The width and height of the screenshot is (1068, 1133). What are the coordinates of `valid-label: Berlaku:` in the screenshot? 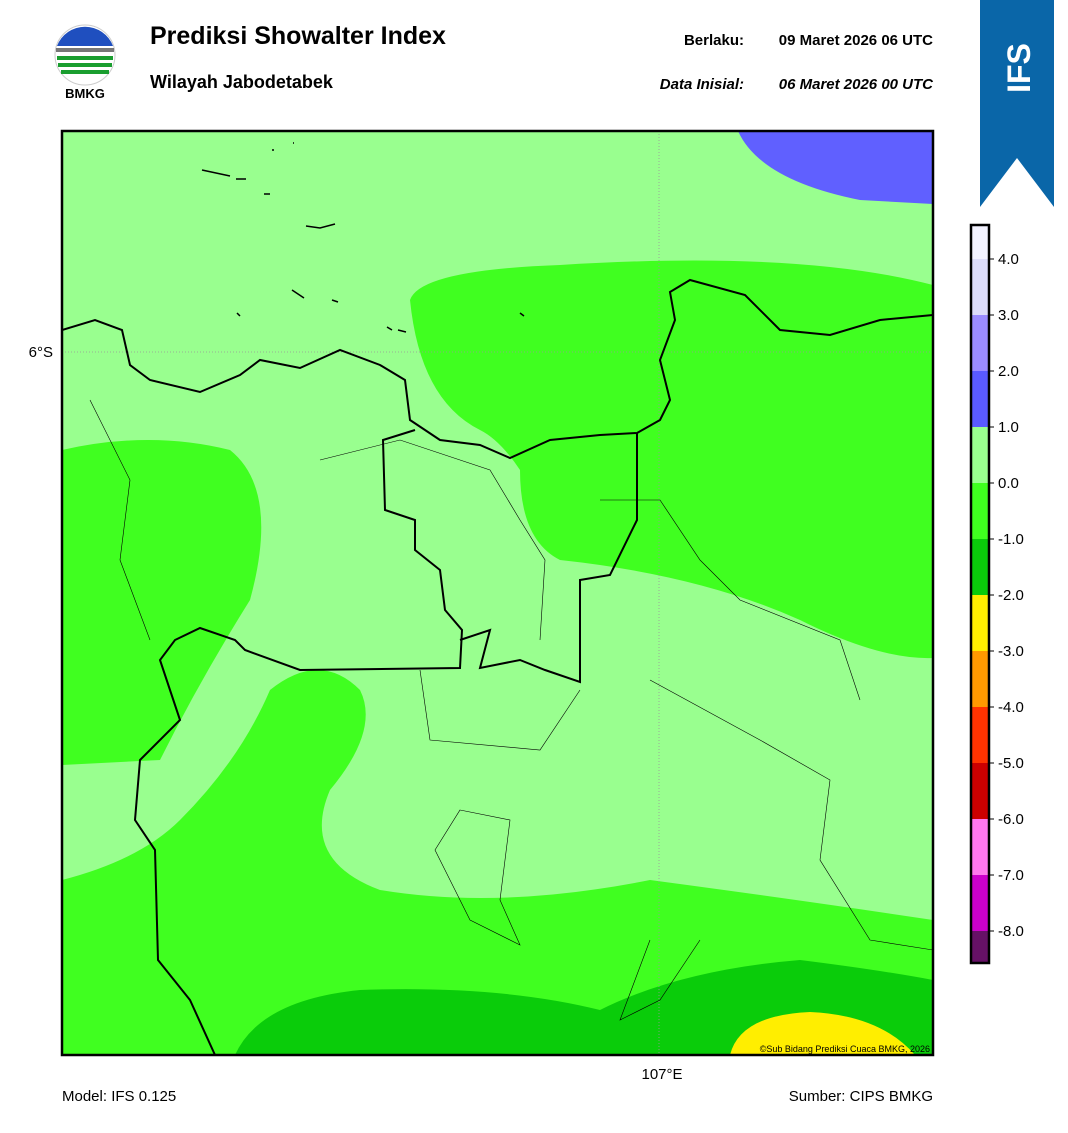 It's located at (714, 40).